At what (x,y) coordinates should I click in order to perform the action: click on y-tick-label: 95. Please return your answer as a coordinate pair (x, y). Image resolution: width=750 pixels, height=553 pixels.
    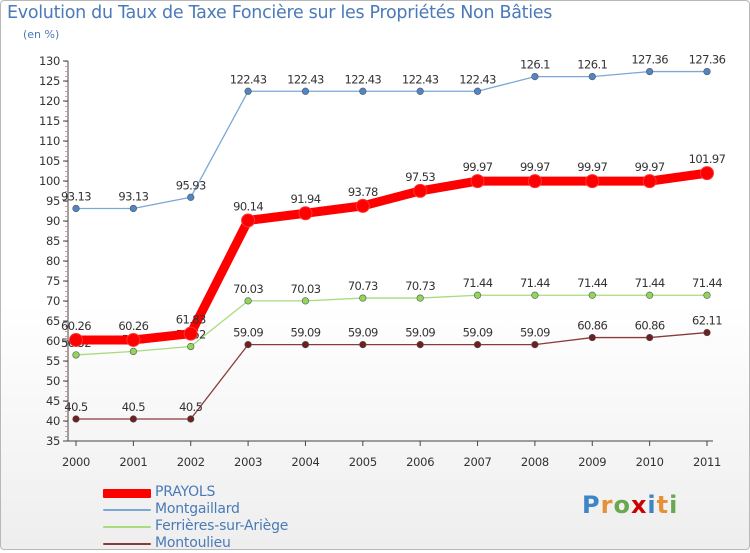
    Looking at the image, I should click on (53, 201).